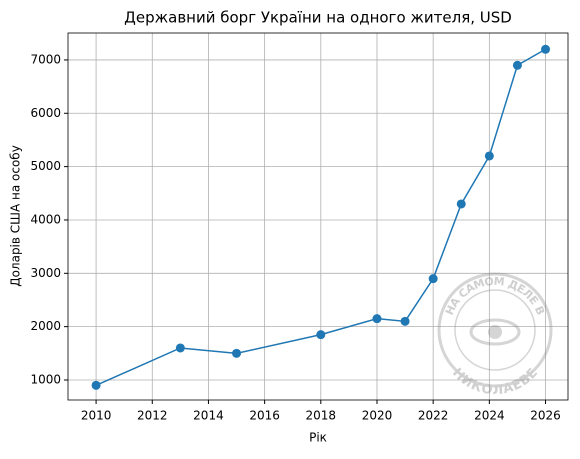 The image size is (580, 459). I want to click on watermark-top: НА САМОМ ДЕЛЕ В, so click(495, 296).